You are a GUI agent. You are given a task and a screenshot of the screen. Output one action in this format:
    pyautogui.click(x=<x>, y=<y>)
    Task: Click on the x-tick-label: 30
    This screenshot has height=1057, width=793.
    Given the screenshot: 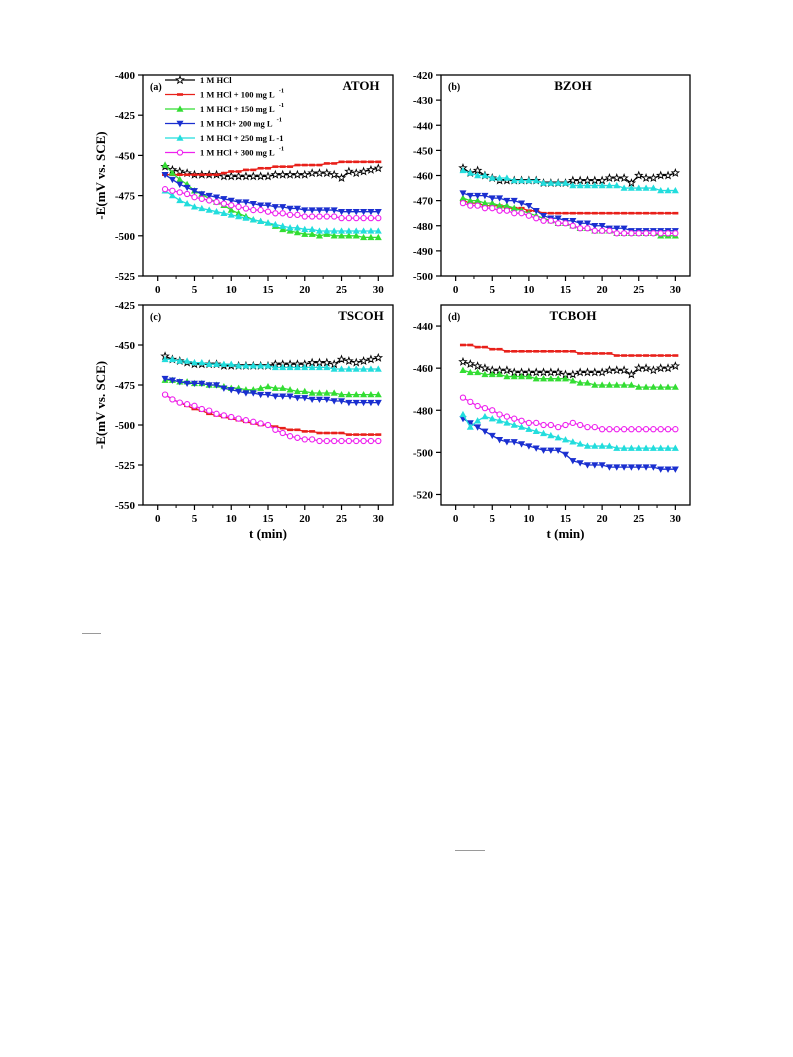 What is the action you would take?
    pyautogui.click(x=379, y=290)
    